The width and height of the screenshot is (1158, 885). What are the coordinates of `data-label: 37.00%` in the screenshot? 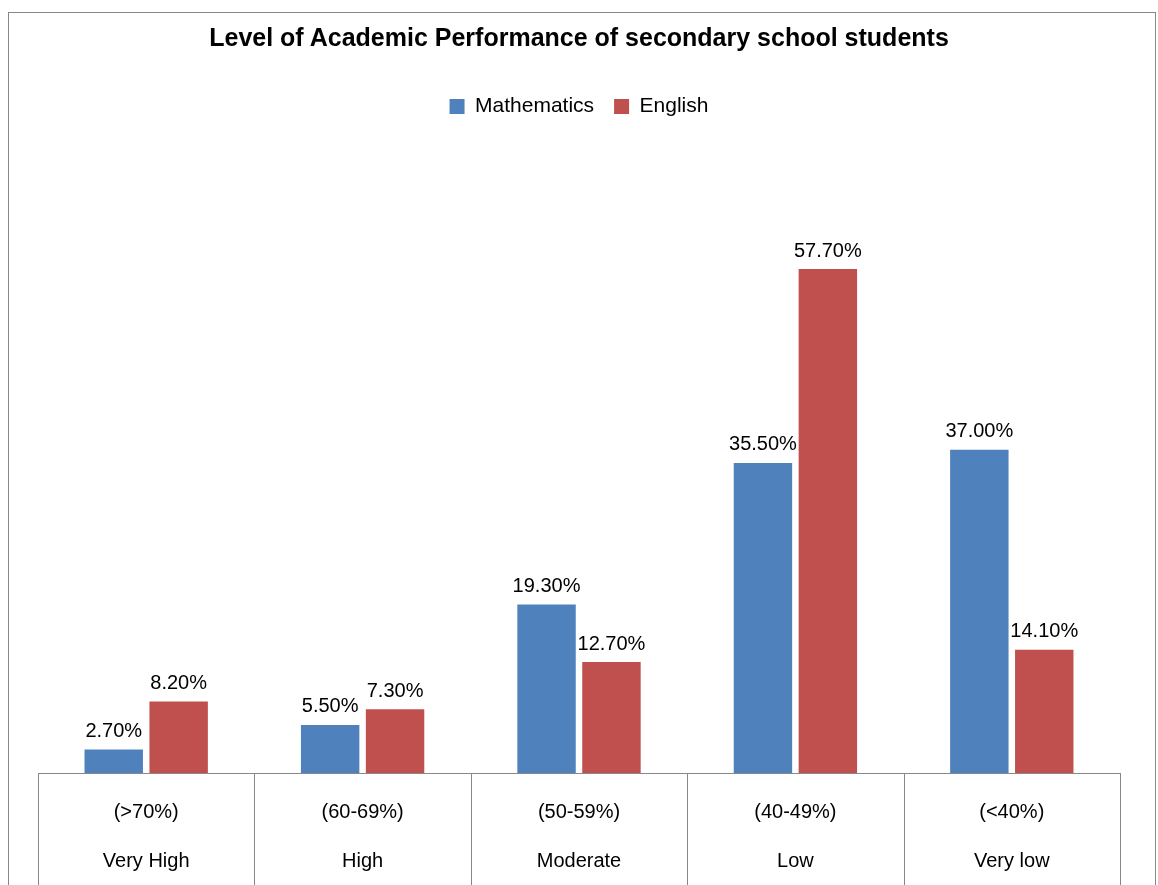 It's located at (979, 430).